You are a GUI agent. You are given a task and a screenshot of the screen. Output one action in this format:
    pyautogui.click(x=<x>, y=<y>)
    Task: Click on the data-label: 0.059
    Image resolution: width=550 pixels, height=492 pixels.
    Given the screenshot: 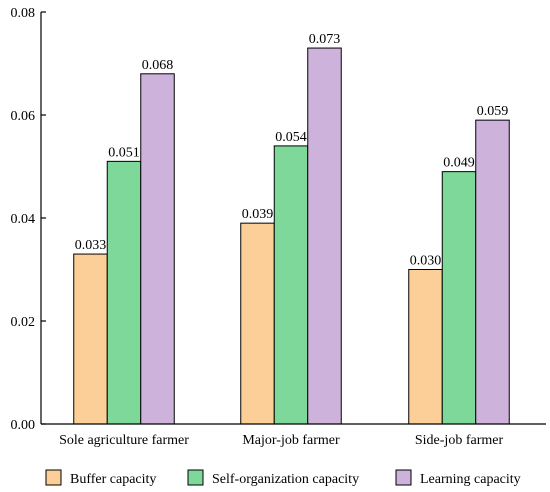 What is the action you would take?
    pyautogui.click(x=493, y=111)
    